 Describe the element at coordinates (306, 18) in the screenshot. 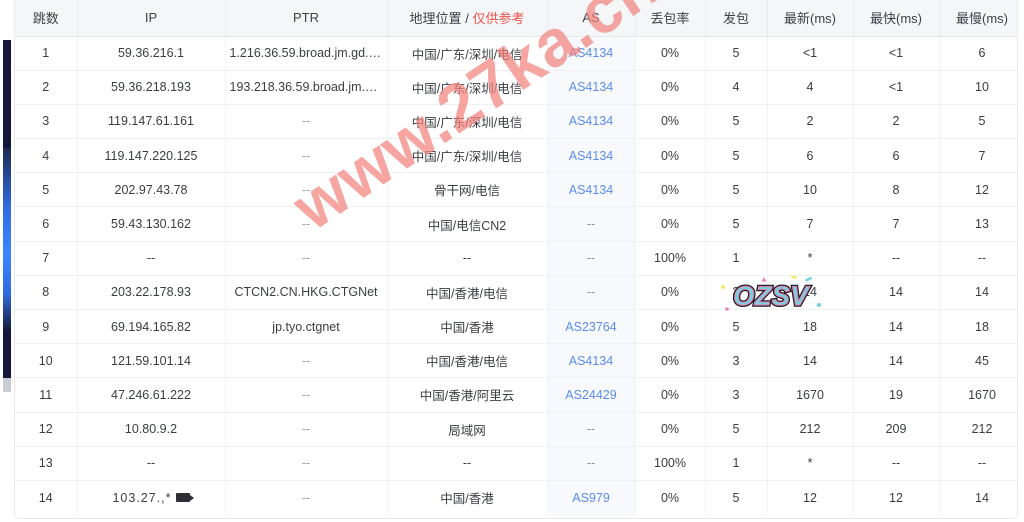

I see `column-header-ptr: PTR` at that location.